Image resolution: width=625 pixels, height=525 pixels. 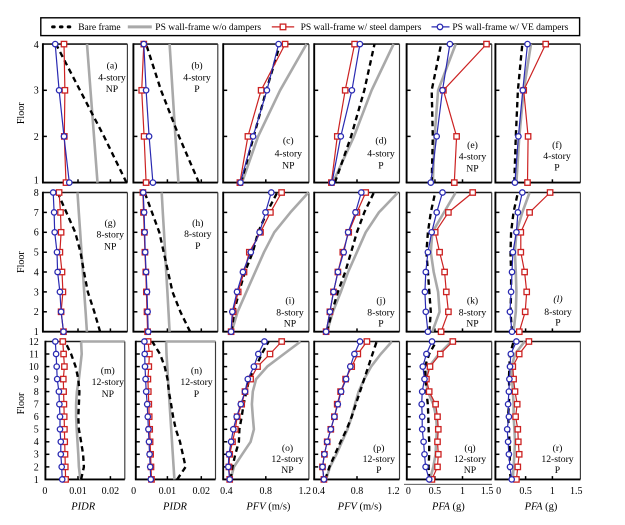 What do you see at coordinates (557, 145) in the screenshot?
I see `svg-text: (f)` at bounding box center [557, 145].